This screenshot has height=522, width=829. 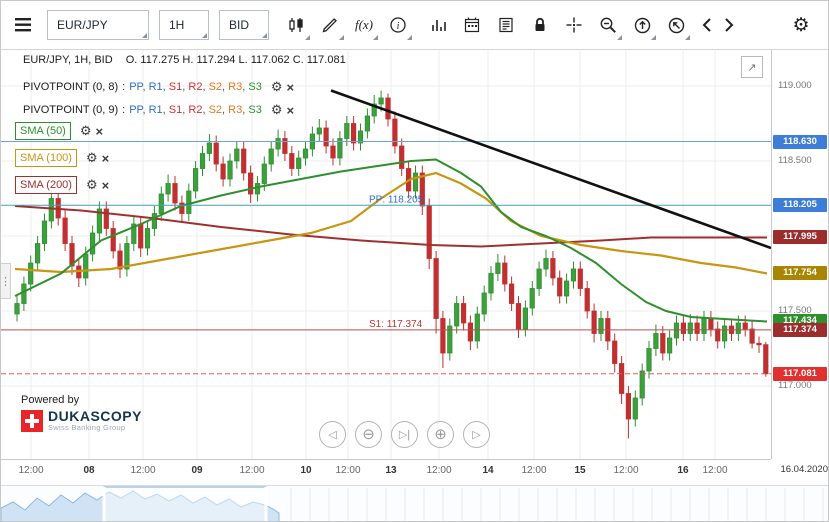 I want to click on pivot-level-label: PP, so click(x=136, y=110).